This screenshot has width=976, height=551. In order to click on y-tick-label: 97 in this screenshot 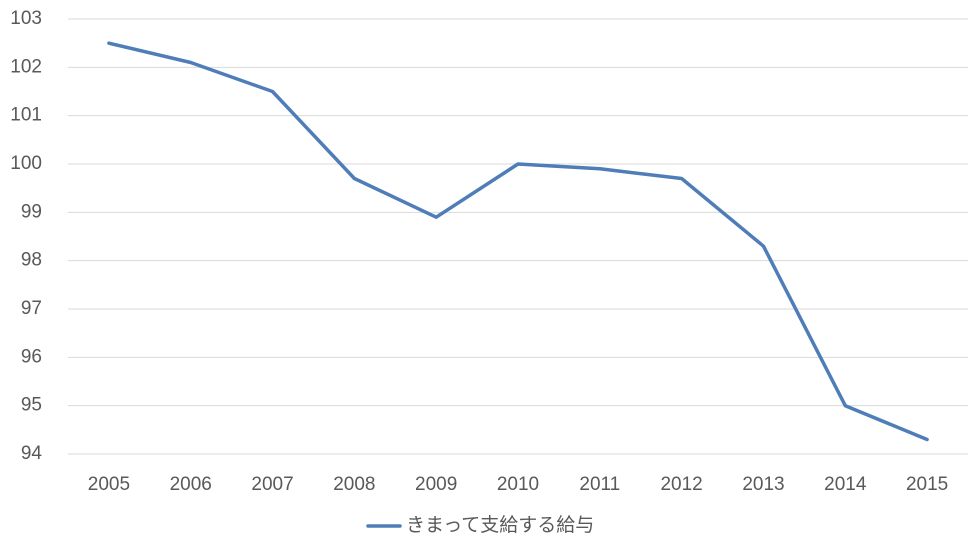, I will do `click(31, 308)`.